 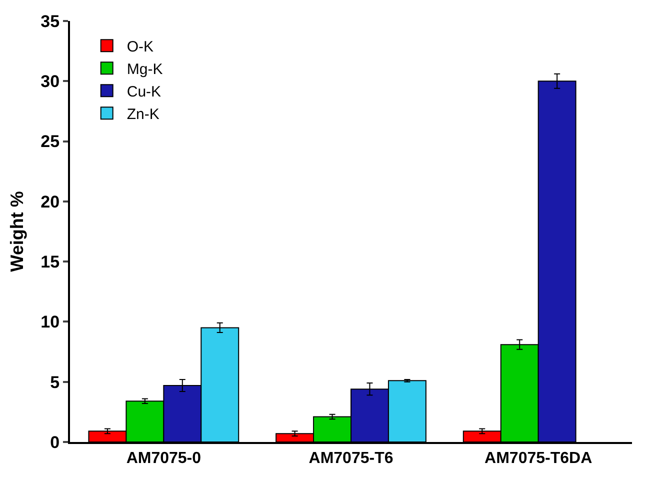 I want to click on legend-label: Zn-K, so click(x=143, y=115).